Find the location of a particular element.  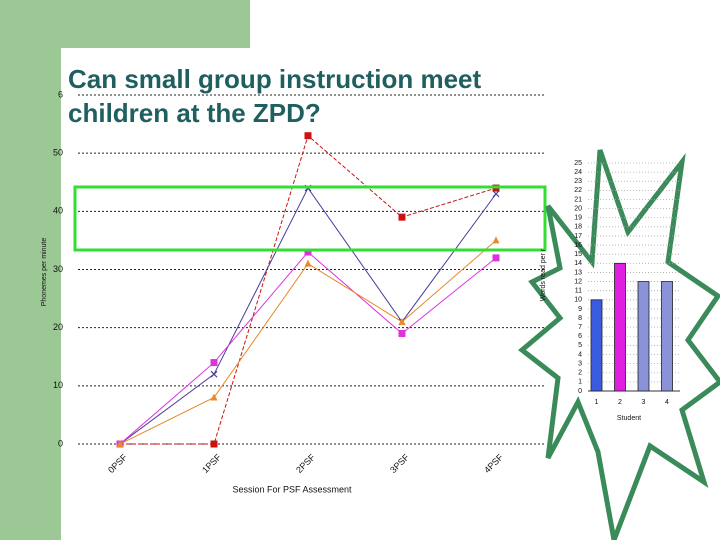

y-tick-label: 19 is located at coordinates (578, 218).